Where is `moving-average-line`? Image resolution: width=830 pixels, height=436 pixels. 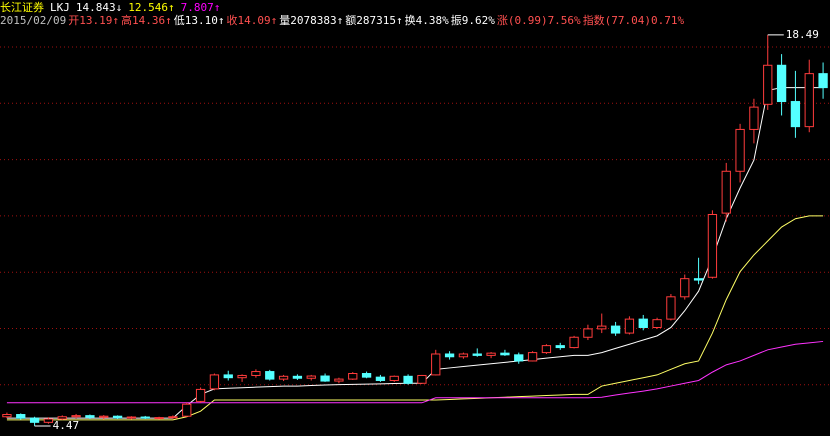
moving-average-line is located at coordinates (415, 372).